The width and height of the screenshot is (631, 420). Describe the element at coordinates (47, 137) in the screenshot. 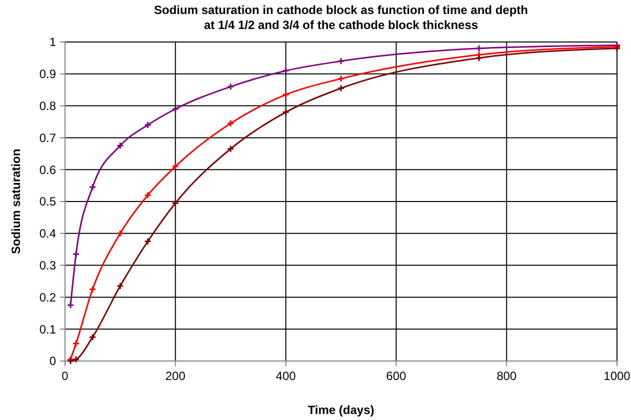

I see `y-tick-label: 0.7` at that location.